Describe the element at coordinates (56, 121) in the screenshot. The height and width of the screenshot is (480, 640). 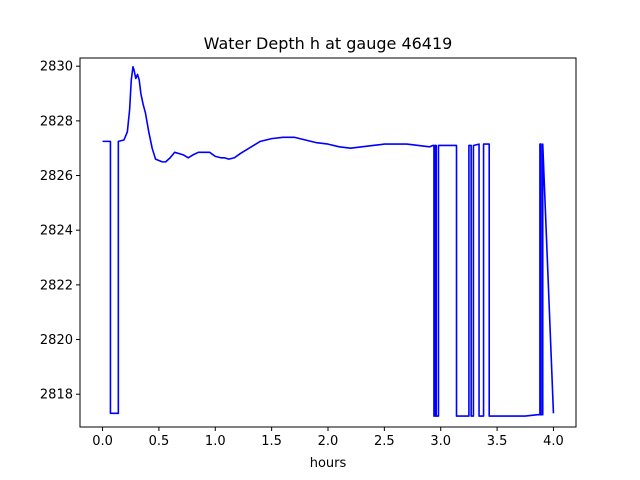
I see `y-tick-label: 2828` at that location.